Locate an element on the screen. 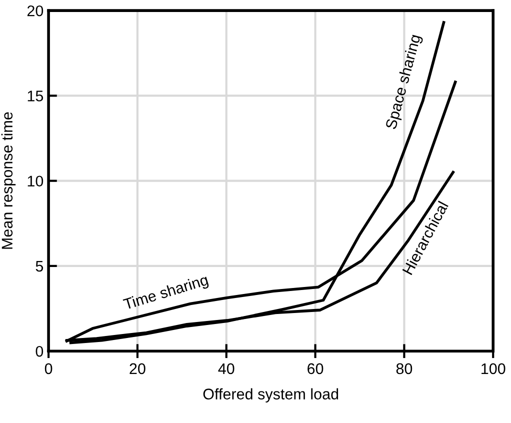 This screenshot has height=423, width=511. y-tick-label: 15 is located at coordinates (36, 96).